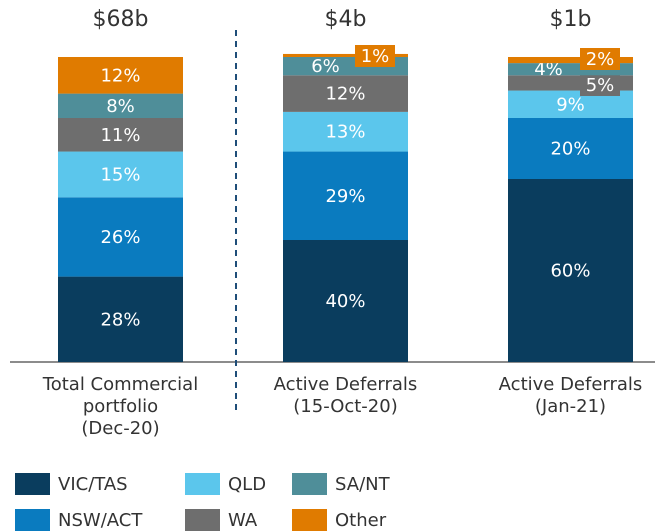 This screenshot has height=532, width=667. Describe the element at coordinates (571, 395) in the screenshot. I see `category-label: Active Deferrals (Jan-21)` at that location.